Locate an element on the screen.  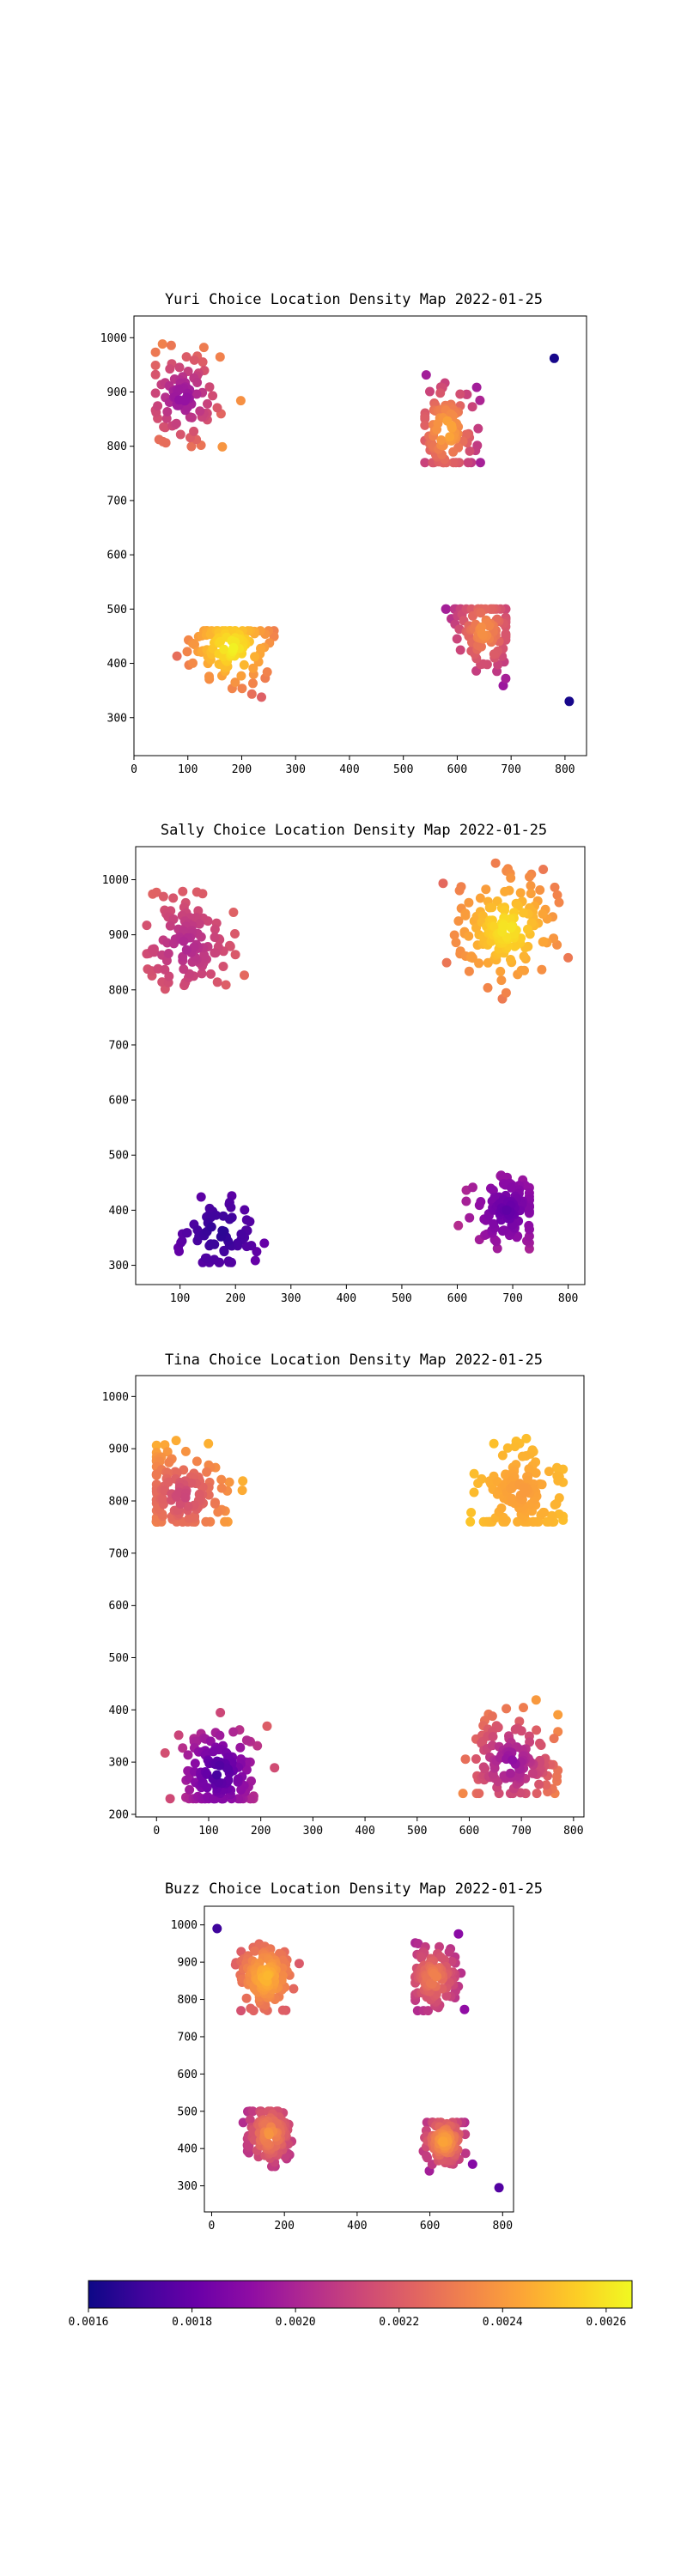
colorbar-tick-label: 0.0026 is located at coordinates (606, 2323).